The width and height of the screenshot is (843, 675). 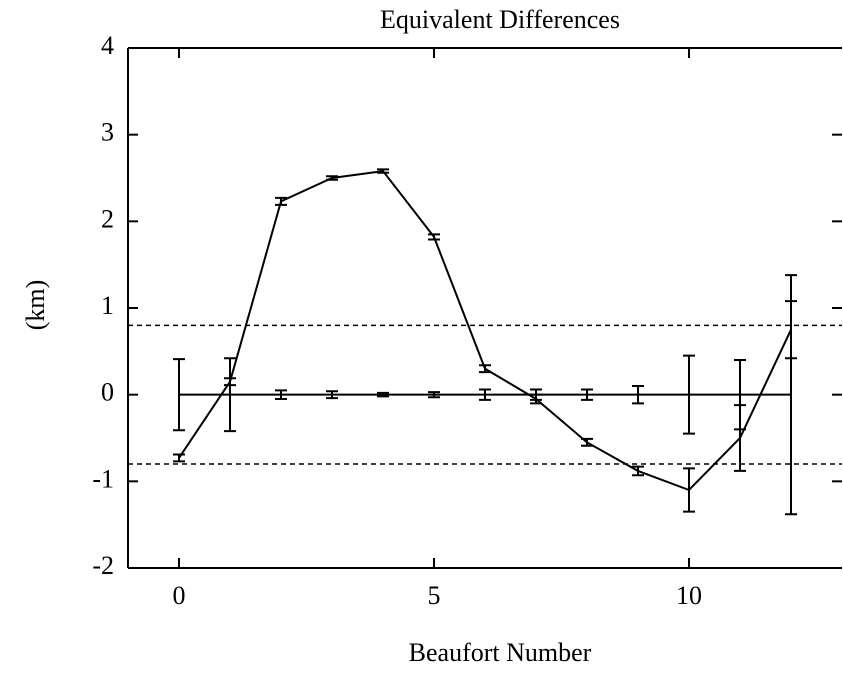 What do you see at coordinates (689, 595) in the screenshot?
I see `x-tick-label: 10` at bounding box center [689, 595].